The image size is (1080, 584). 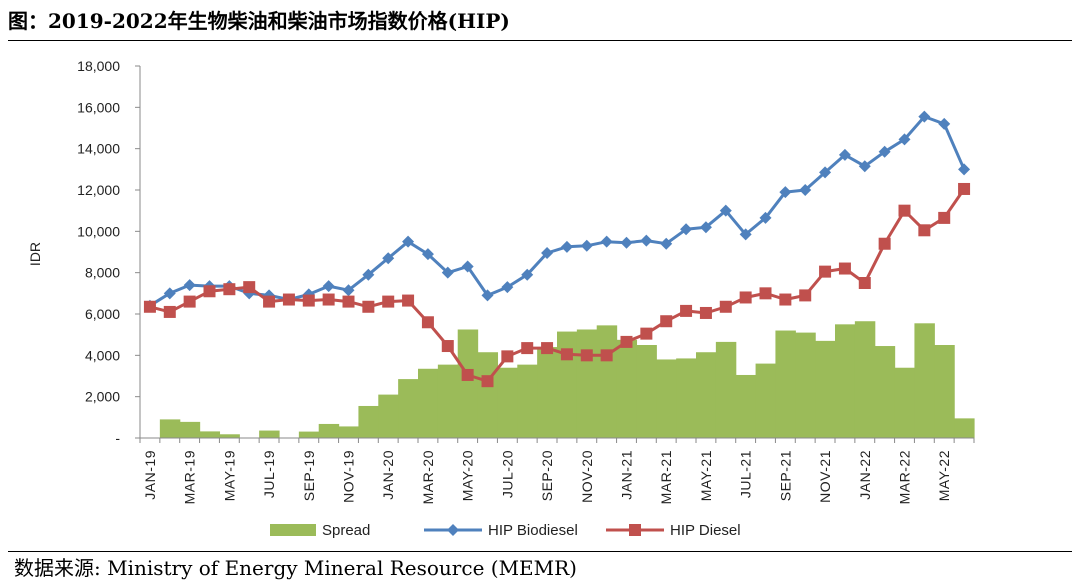 What do you see at coordinates (229, 475) in the screenshot?
I see `x-tick-label: MAY-19` at bounding box center [229, 475].